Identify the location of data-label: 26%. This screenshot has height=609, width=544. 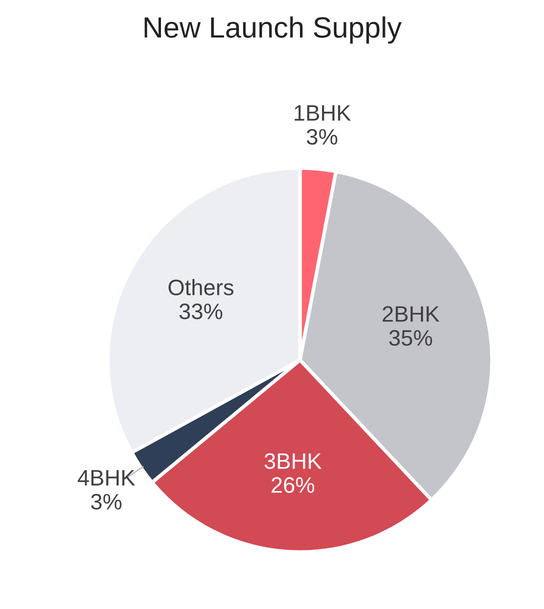
(293, 485).